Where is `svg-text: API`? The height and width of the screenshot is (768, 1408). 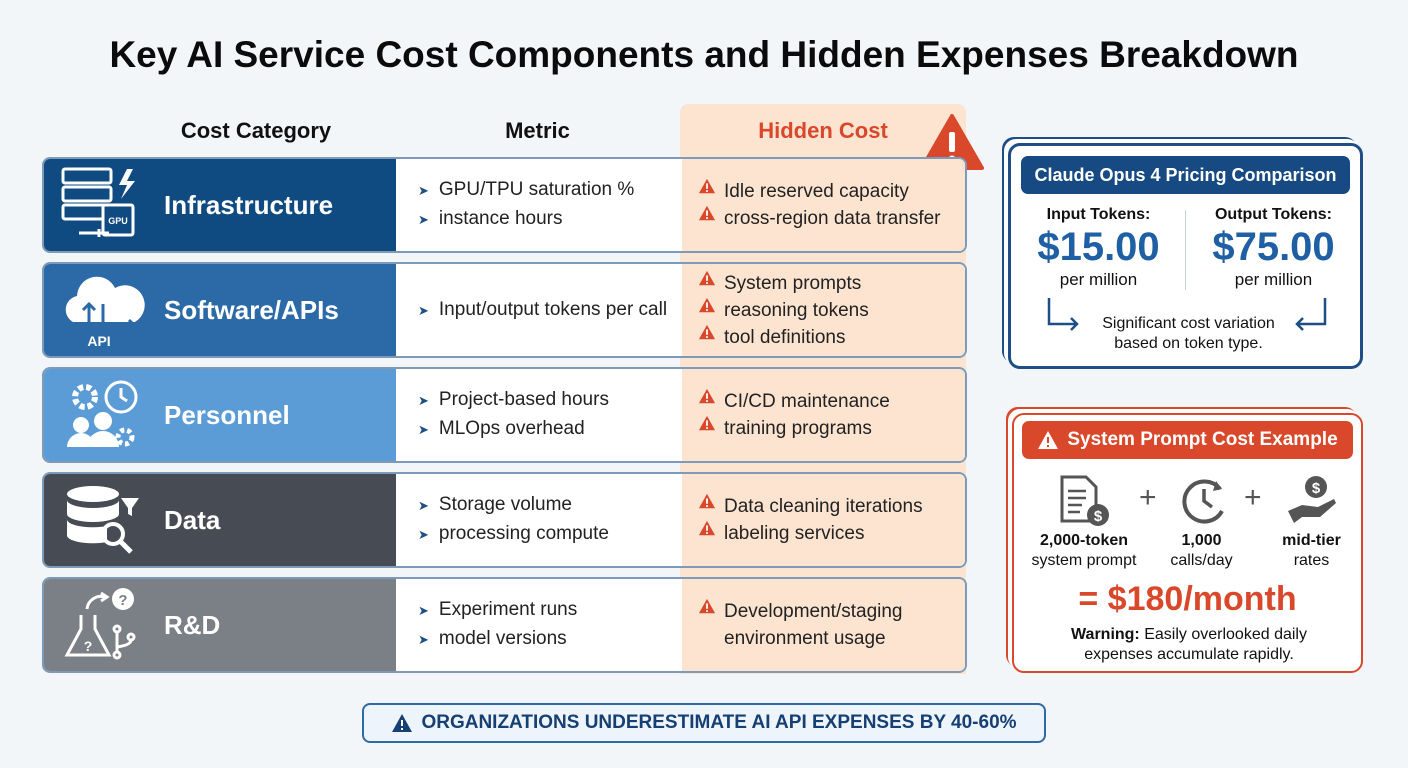 svg-text: API is located at coordinates (98, 341).